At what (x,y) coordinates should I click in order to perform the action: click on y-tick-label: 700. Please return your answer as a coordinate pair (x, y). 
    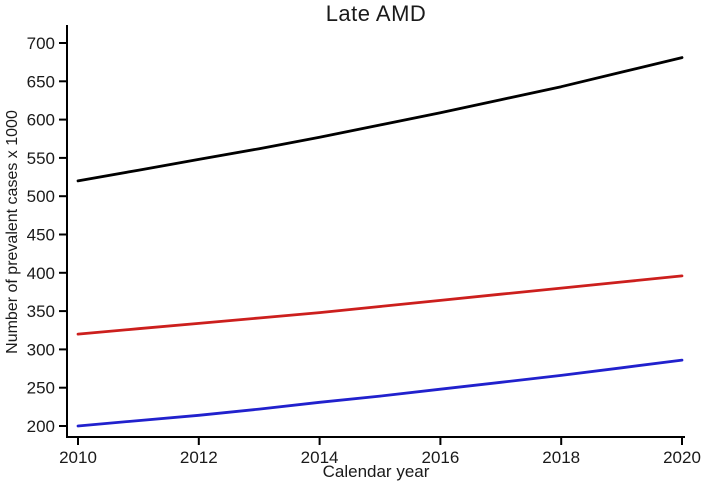
    Looking at the image, I should click on (41, 43).